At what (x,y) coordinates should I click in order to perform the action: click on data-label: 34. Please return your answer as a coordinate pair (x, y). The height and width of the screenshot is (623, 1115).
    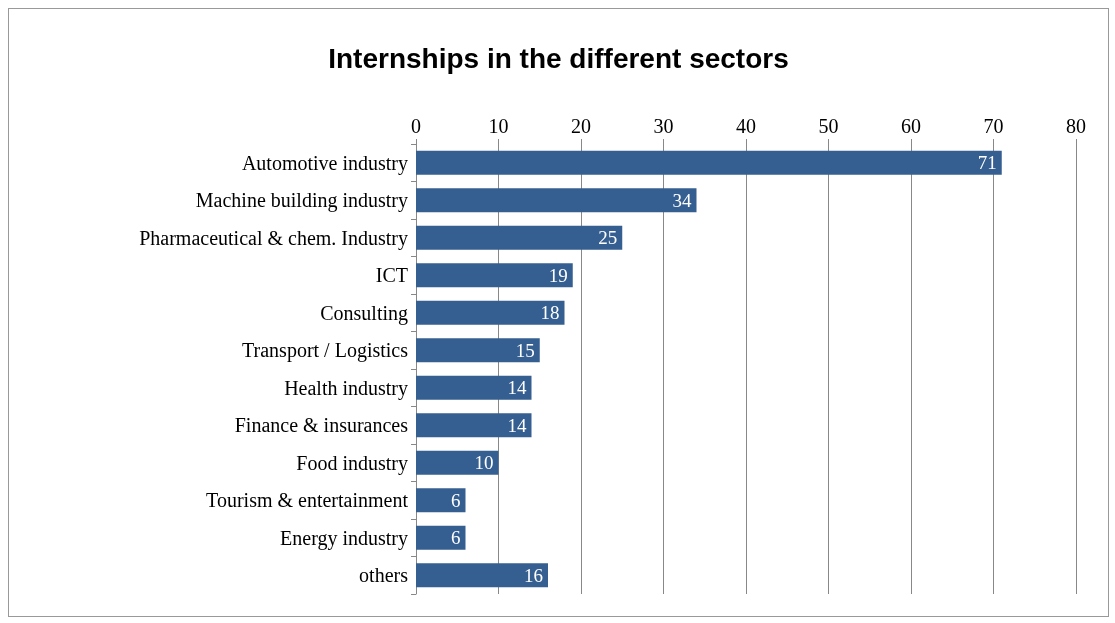
    Looking at the image, I should click on (682, 200).